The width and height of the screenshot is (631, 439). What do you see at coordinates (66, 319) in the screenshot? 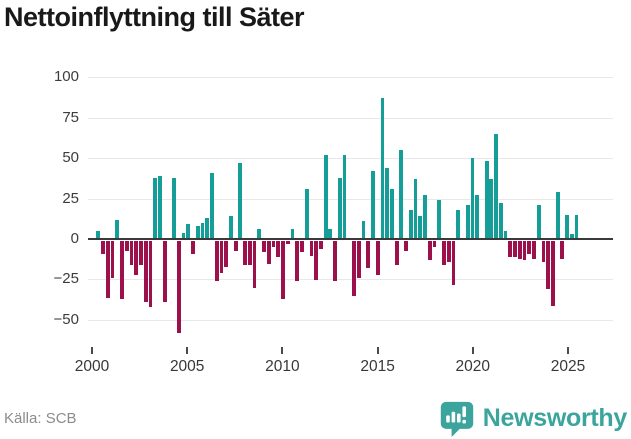
I see `y-tick-label: −50` at bounding box center [66, 319].